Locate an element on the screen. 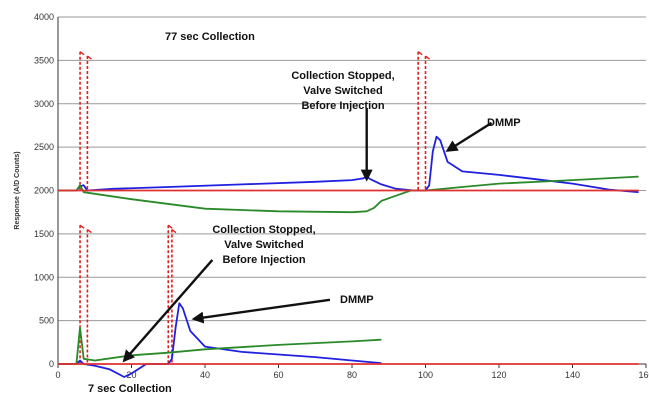 The width and height of the screenshot is (649, 402). annotation-top-dmmp: DMMP is located at coordinates (504, 123).